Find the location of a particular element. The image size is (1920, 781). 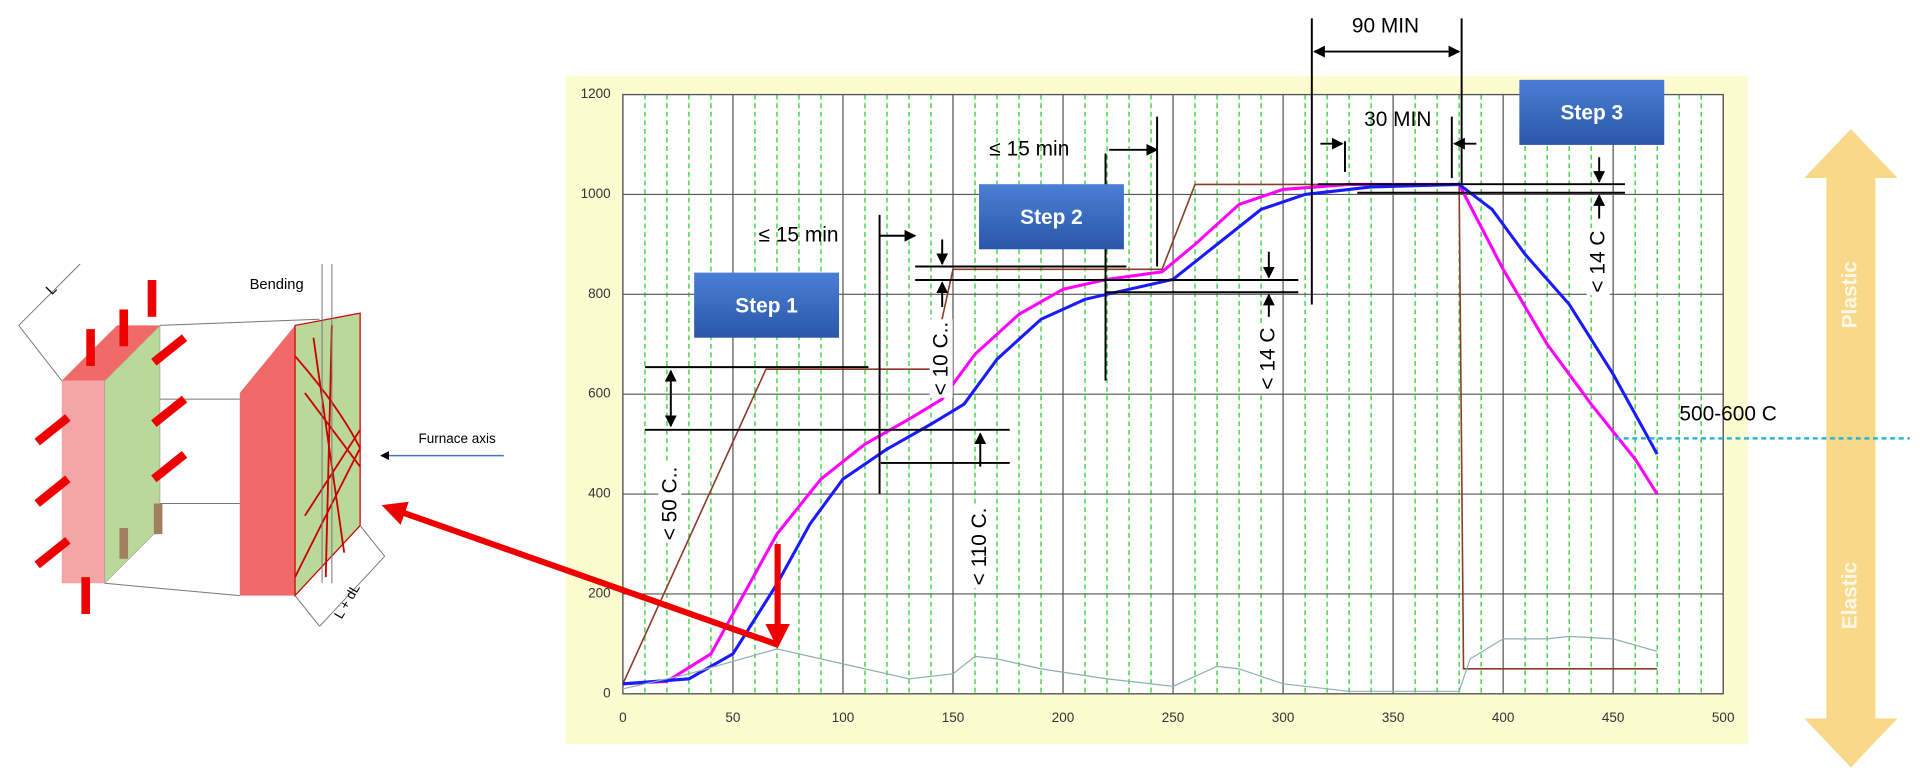

series-line is located at coordinates (1140, 663).